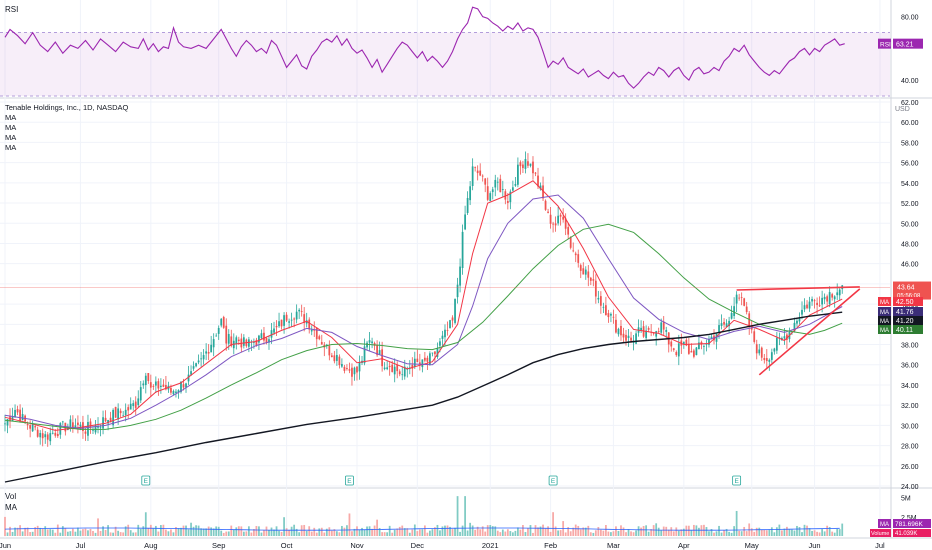 This screenshot has height=550, width=932. I want to click on price-tick-label: 60.00, so click(910, 123).